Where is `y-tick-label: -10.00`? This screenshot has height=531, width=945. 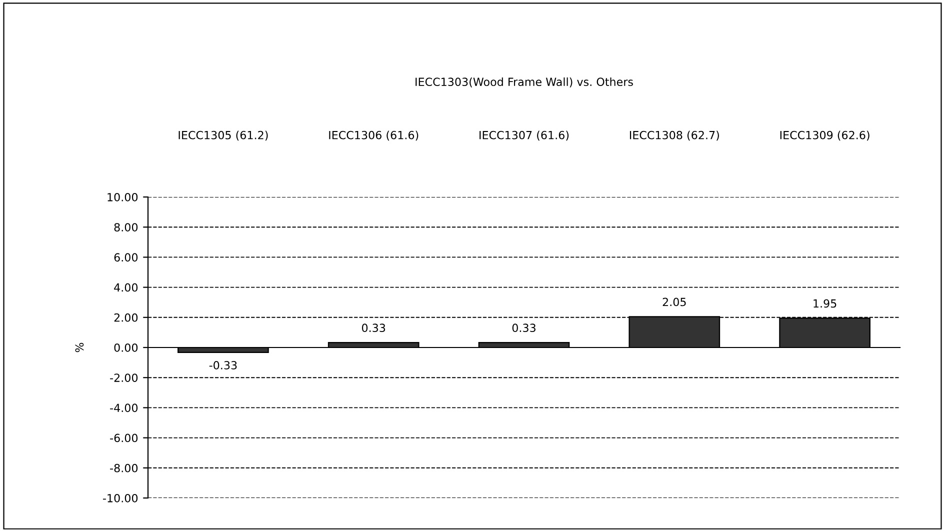
y-tick-label: -10.00 is located at coordinates (120, 498).